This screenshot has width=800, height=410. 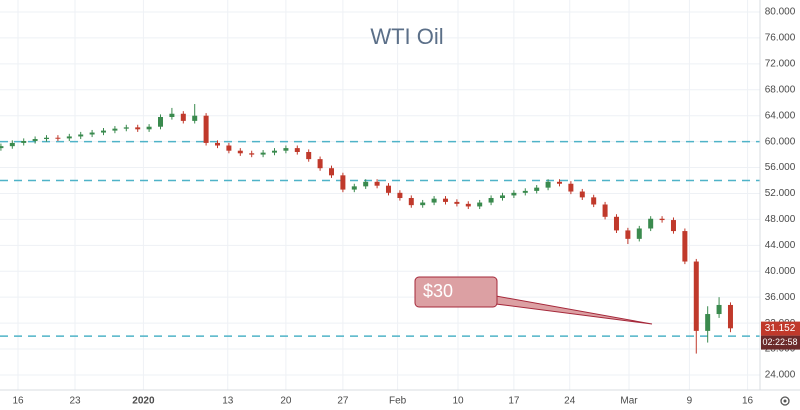 I want to click on callout-box, so click(x=456, y=292).